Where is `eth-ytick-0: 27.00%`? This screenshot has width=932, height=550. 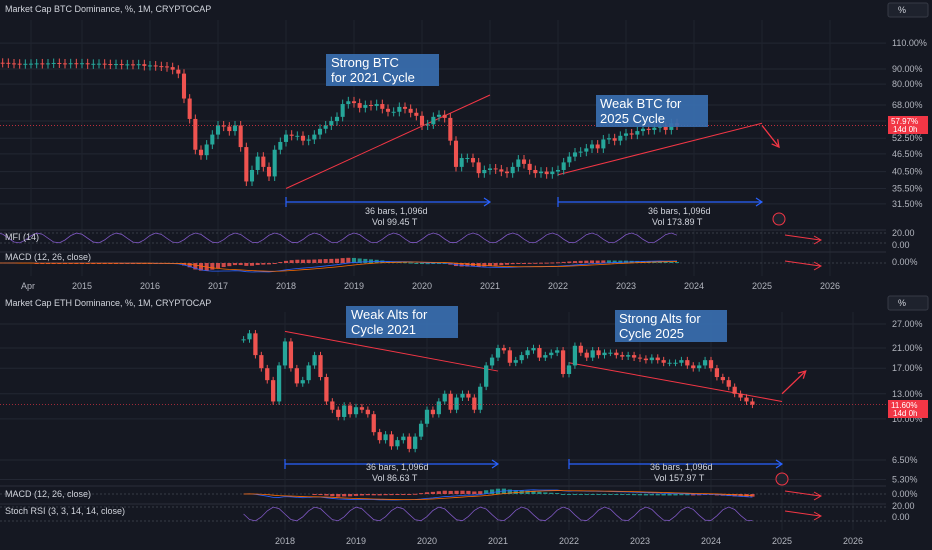 eth-ytick-0: 27.00% is located at coordinates (907, 324).